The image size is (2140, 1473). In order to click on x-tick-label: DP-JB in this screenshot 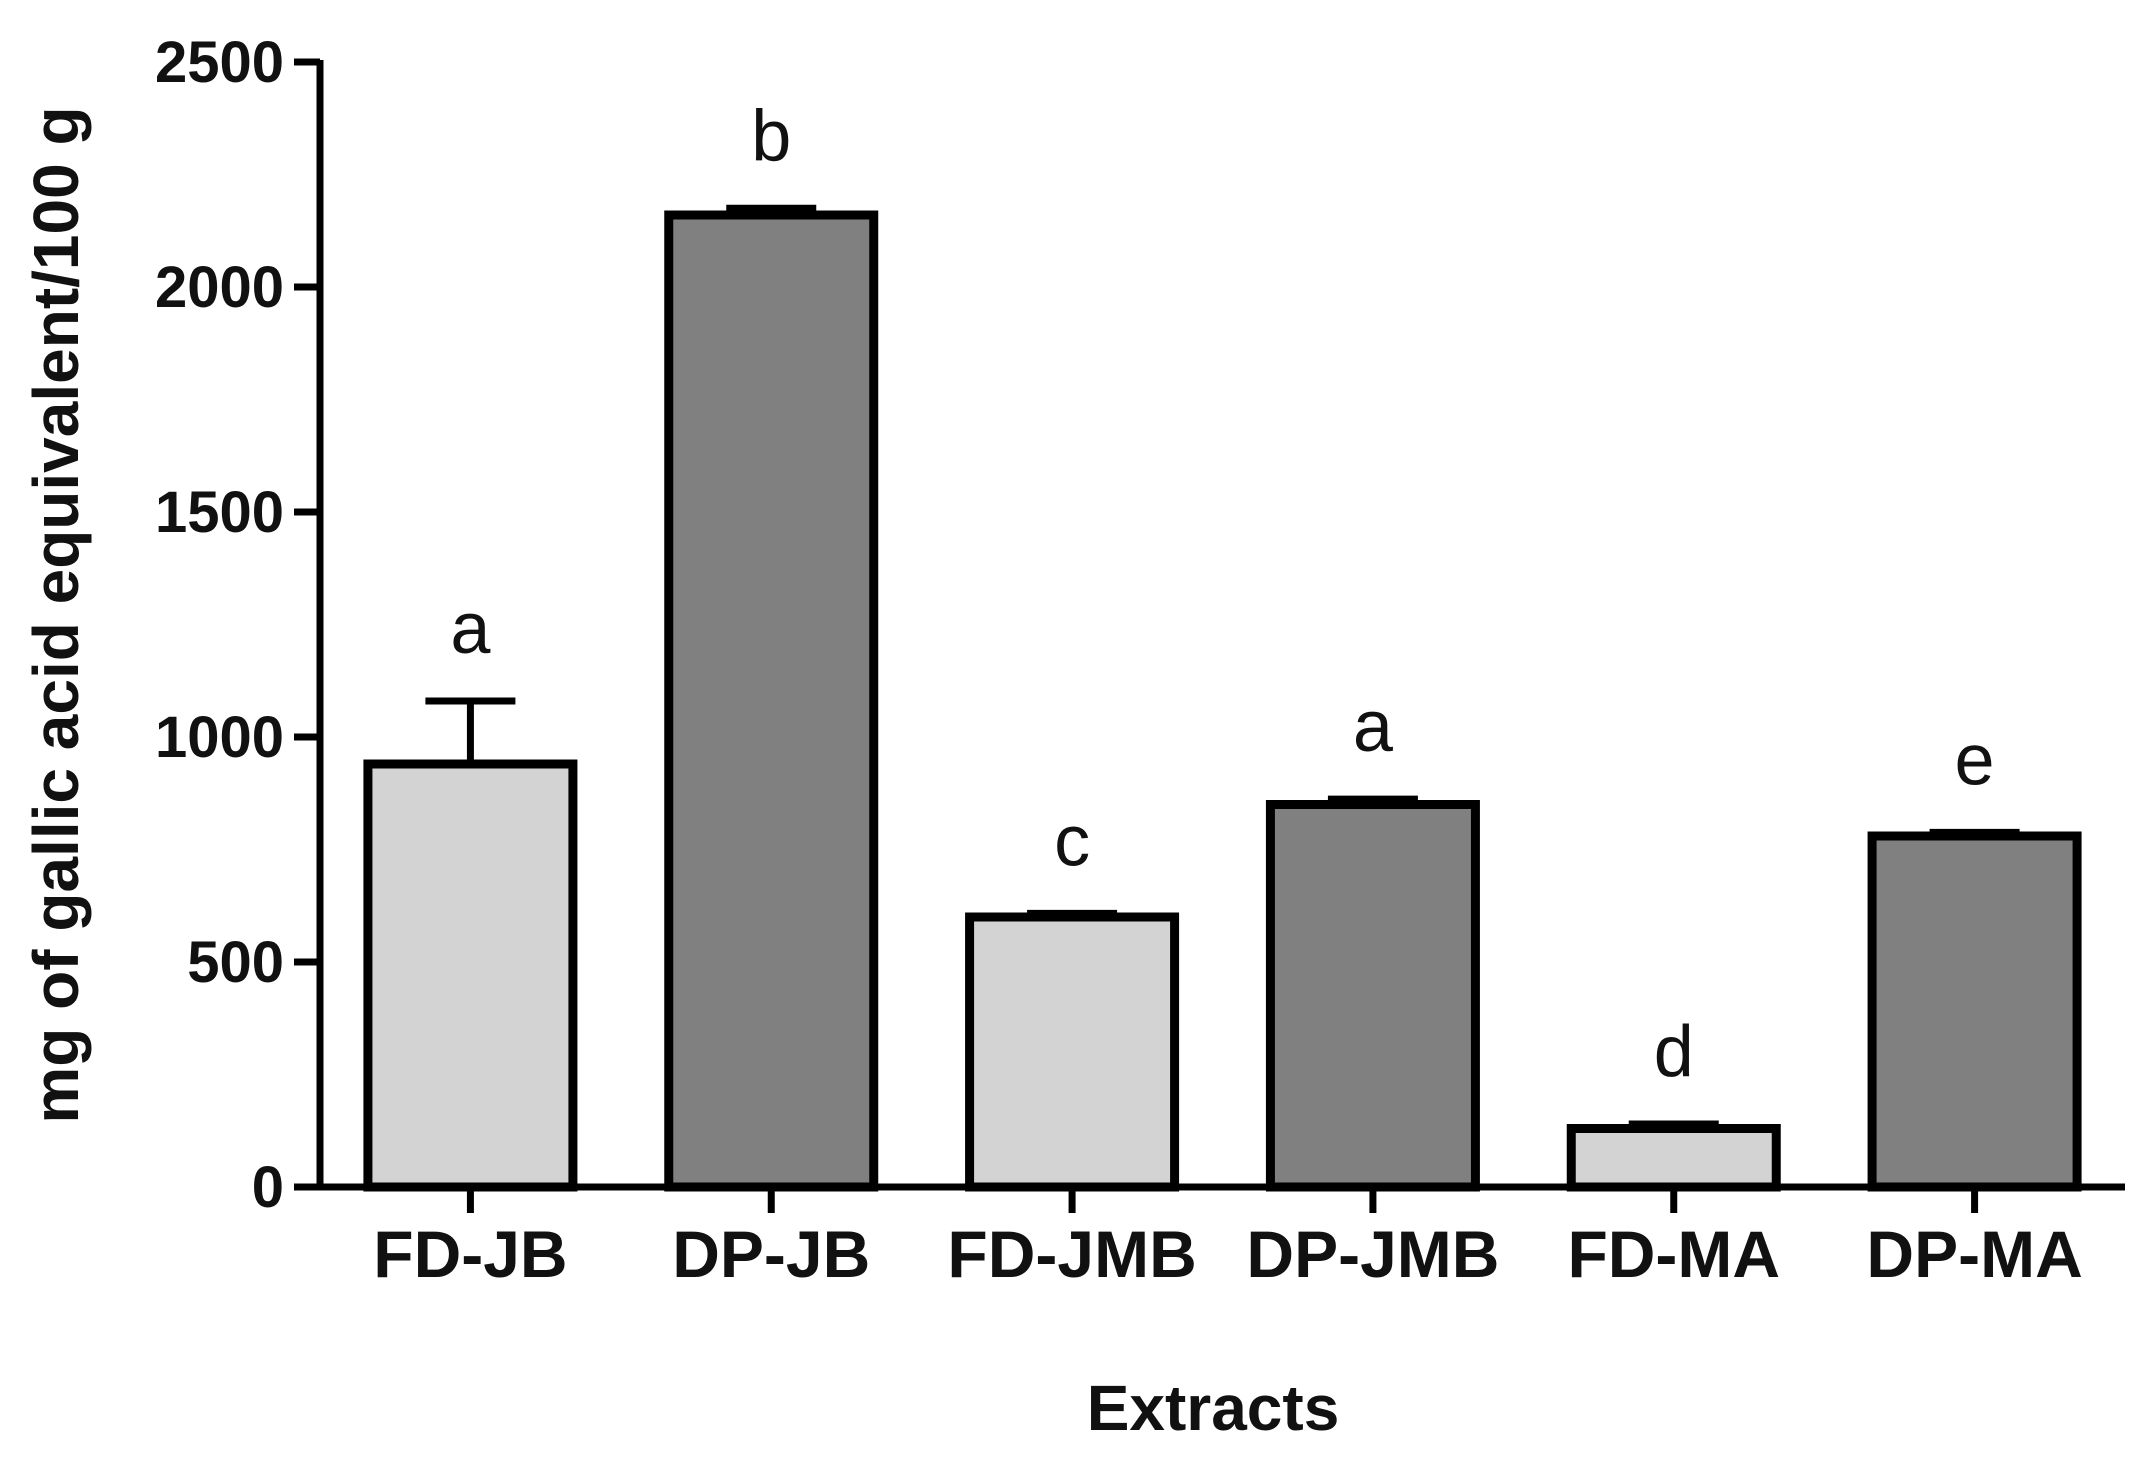, I will do `click(771, 1254)`.